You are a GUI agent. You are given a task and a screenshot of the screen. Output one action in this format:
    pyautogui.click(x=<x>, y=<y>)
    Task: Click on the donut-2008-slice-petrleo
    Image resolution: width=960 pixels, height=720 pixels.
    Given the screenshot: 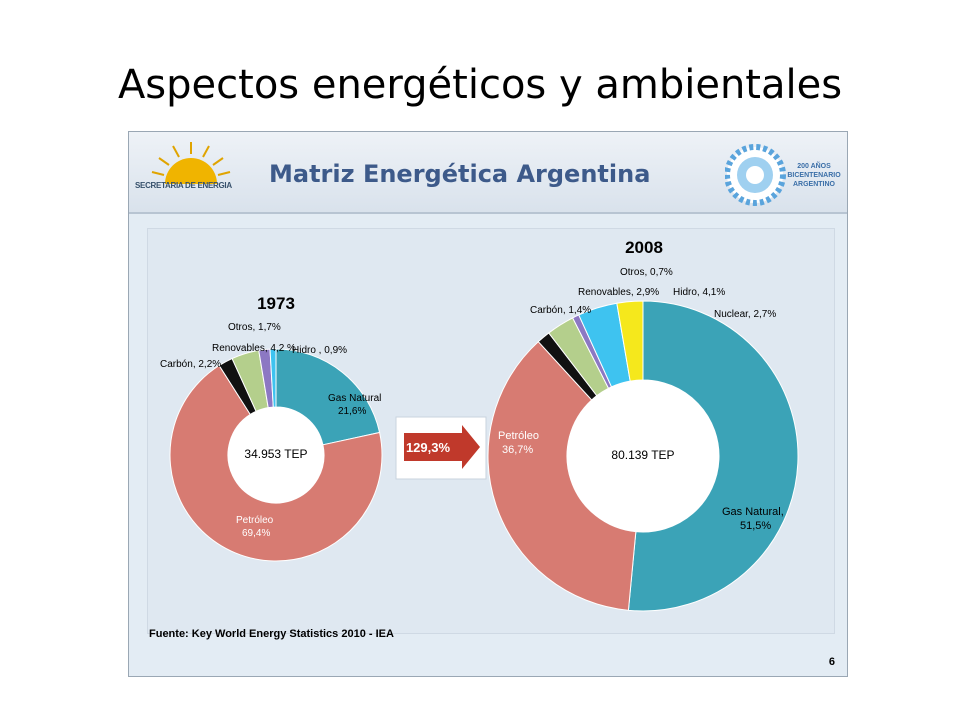 What is the action you would take?
    pyautogui.click(x=562, y=475)
    